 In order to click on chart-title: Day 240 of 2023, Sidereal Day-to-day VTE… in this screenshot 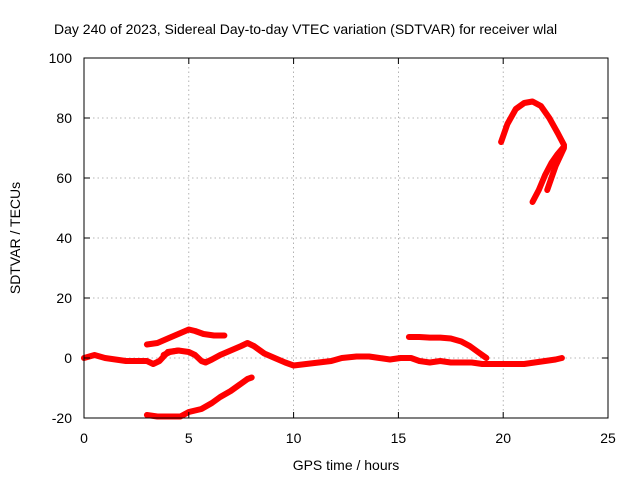, I will do `click(305, 29)`.